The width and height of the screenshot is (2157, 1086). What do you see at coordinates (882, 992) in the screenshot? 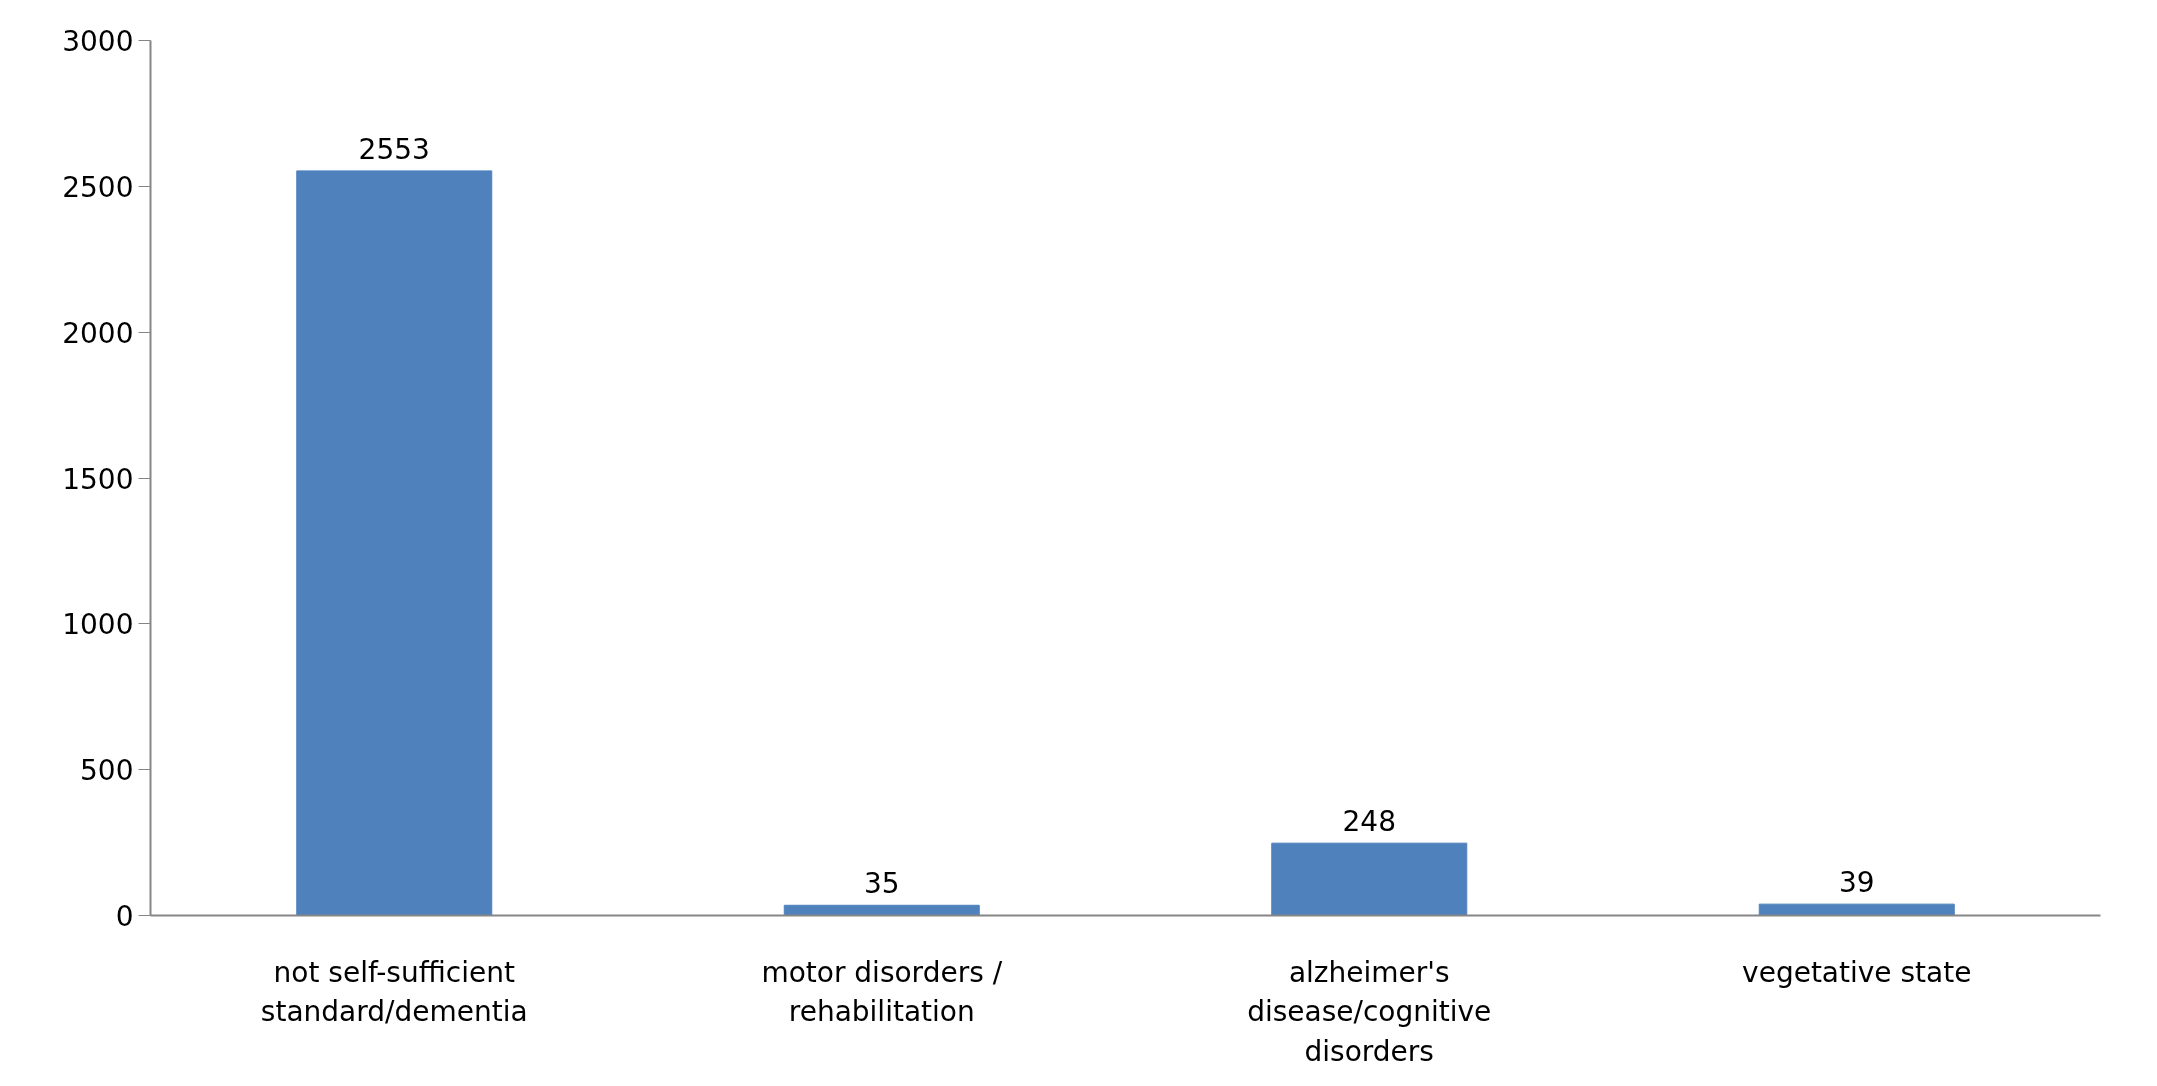
I see `x-tick-label: motor disorders / rehabilitation` at bounding box center [882, 992].